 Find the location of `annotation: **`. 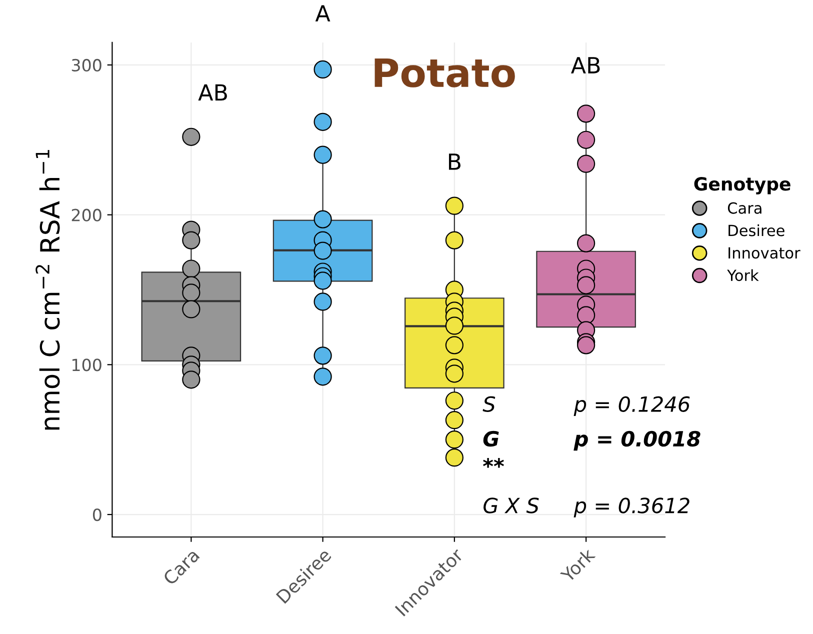

annotation: ** is located at coordinates (493, 463).